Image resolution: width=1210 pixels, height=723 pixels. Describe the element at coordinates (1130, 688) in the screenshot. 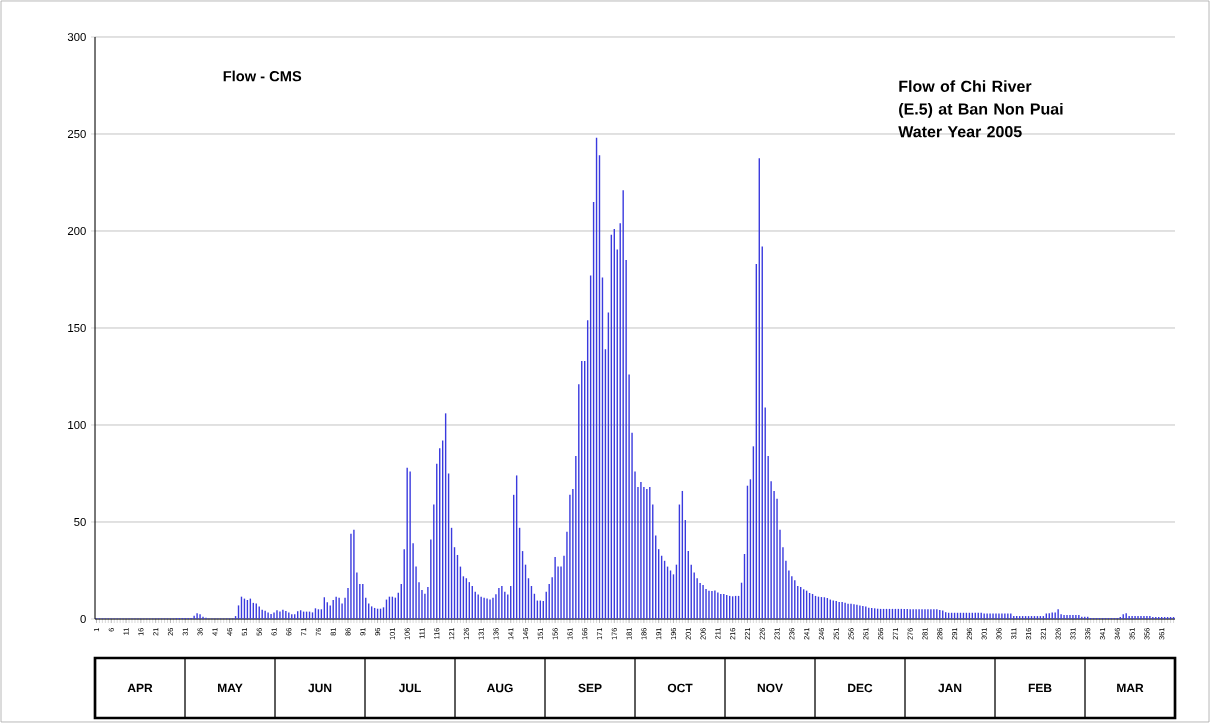

I see `text: MAR` at that location.